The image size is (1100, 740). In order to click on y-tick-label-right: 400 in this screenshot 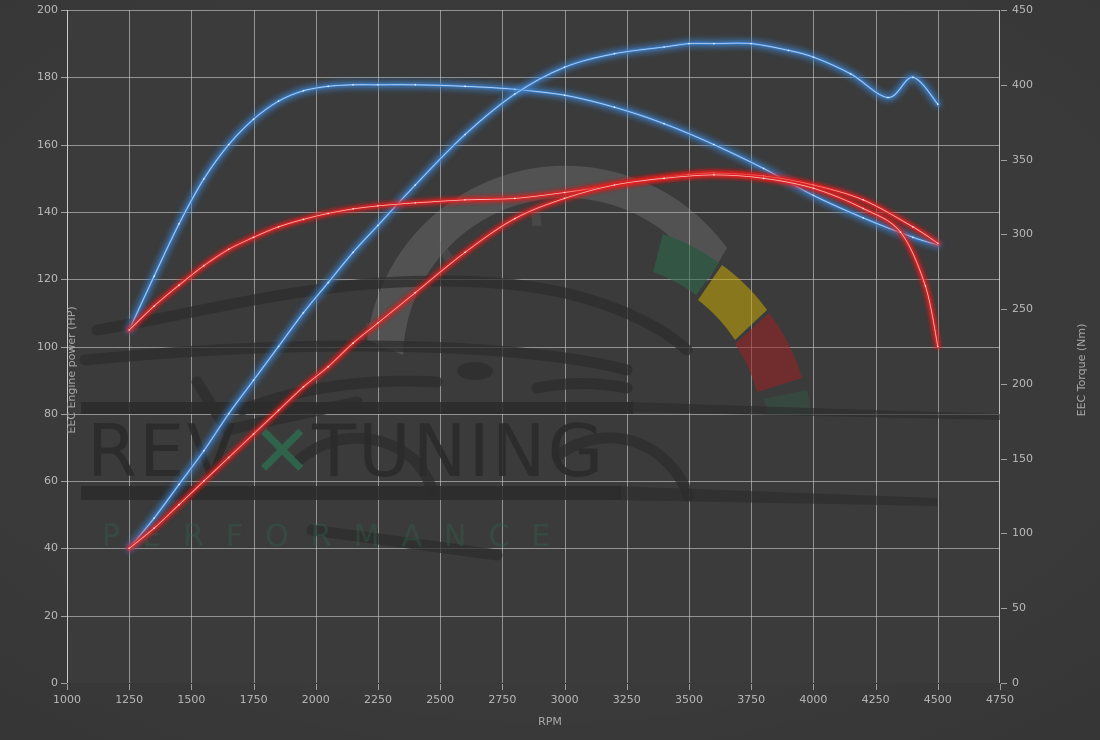, I will do `click(1022, 84)`.